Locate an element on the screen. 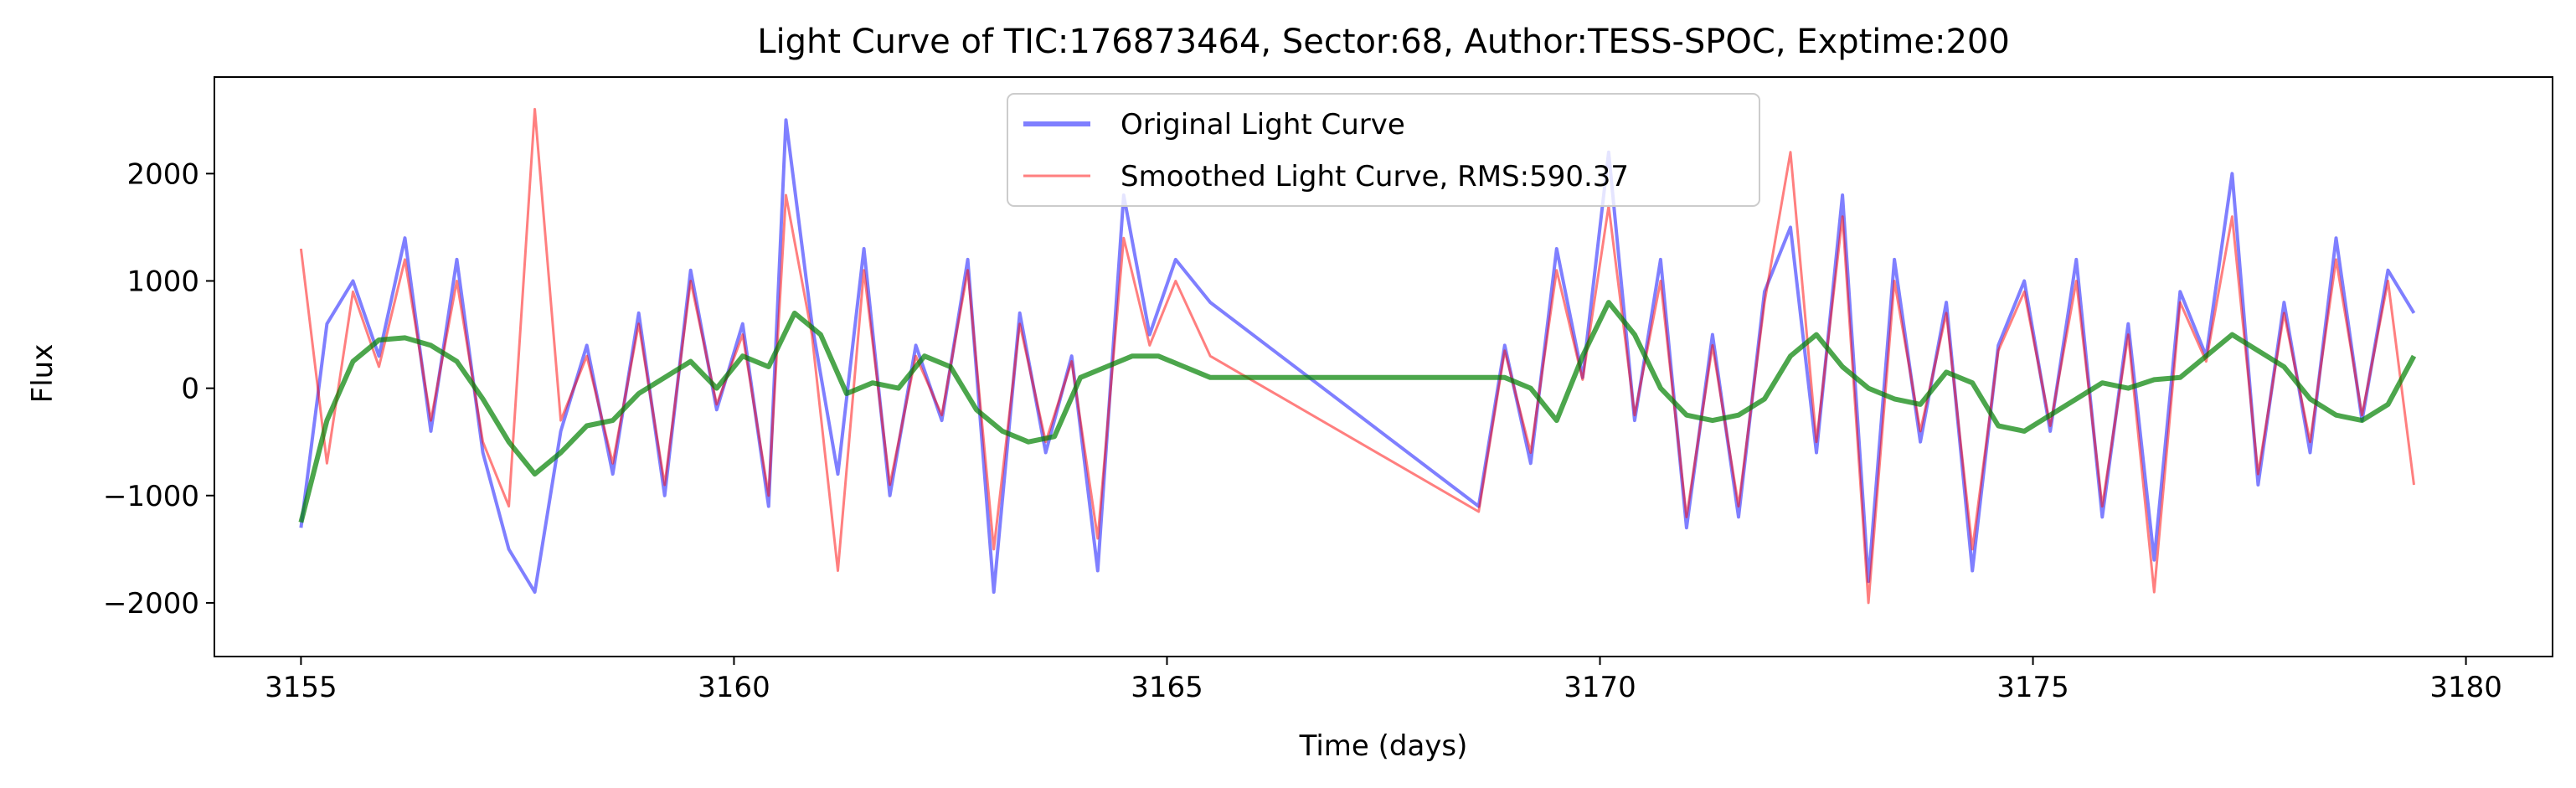  y-tick-label: 2000 is located at coordinates (162, 174).